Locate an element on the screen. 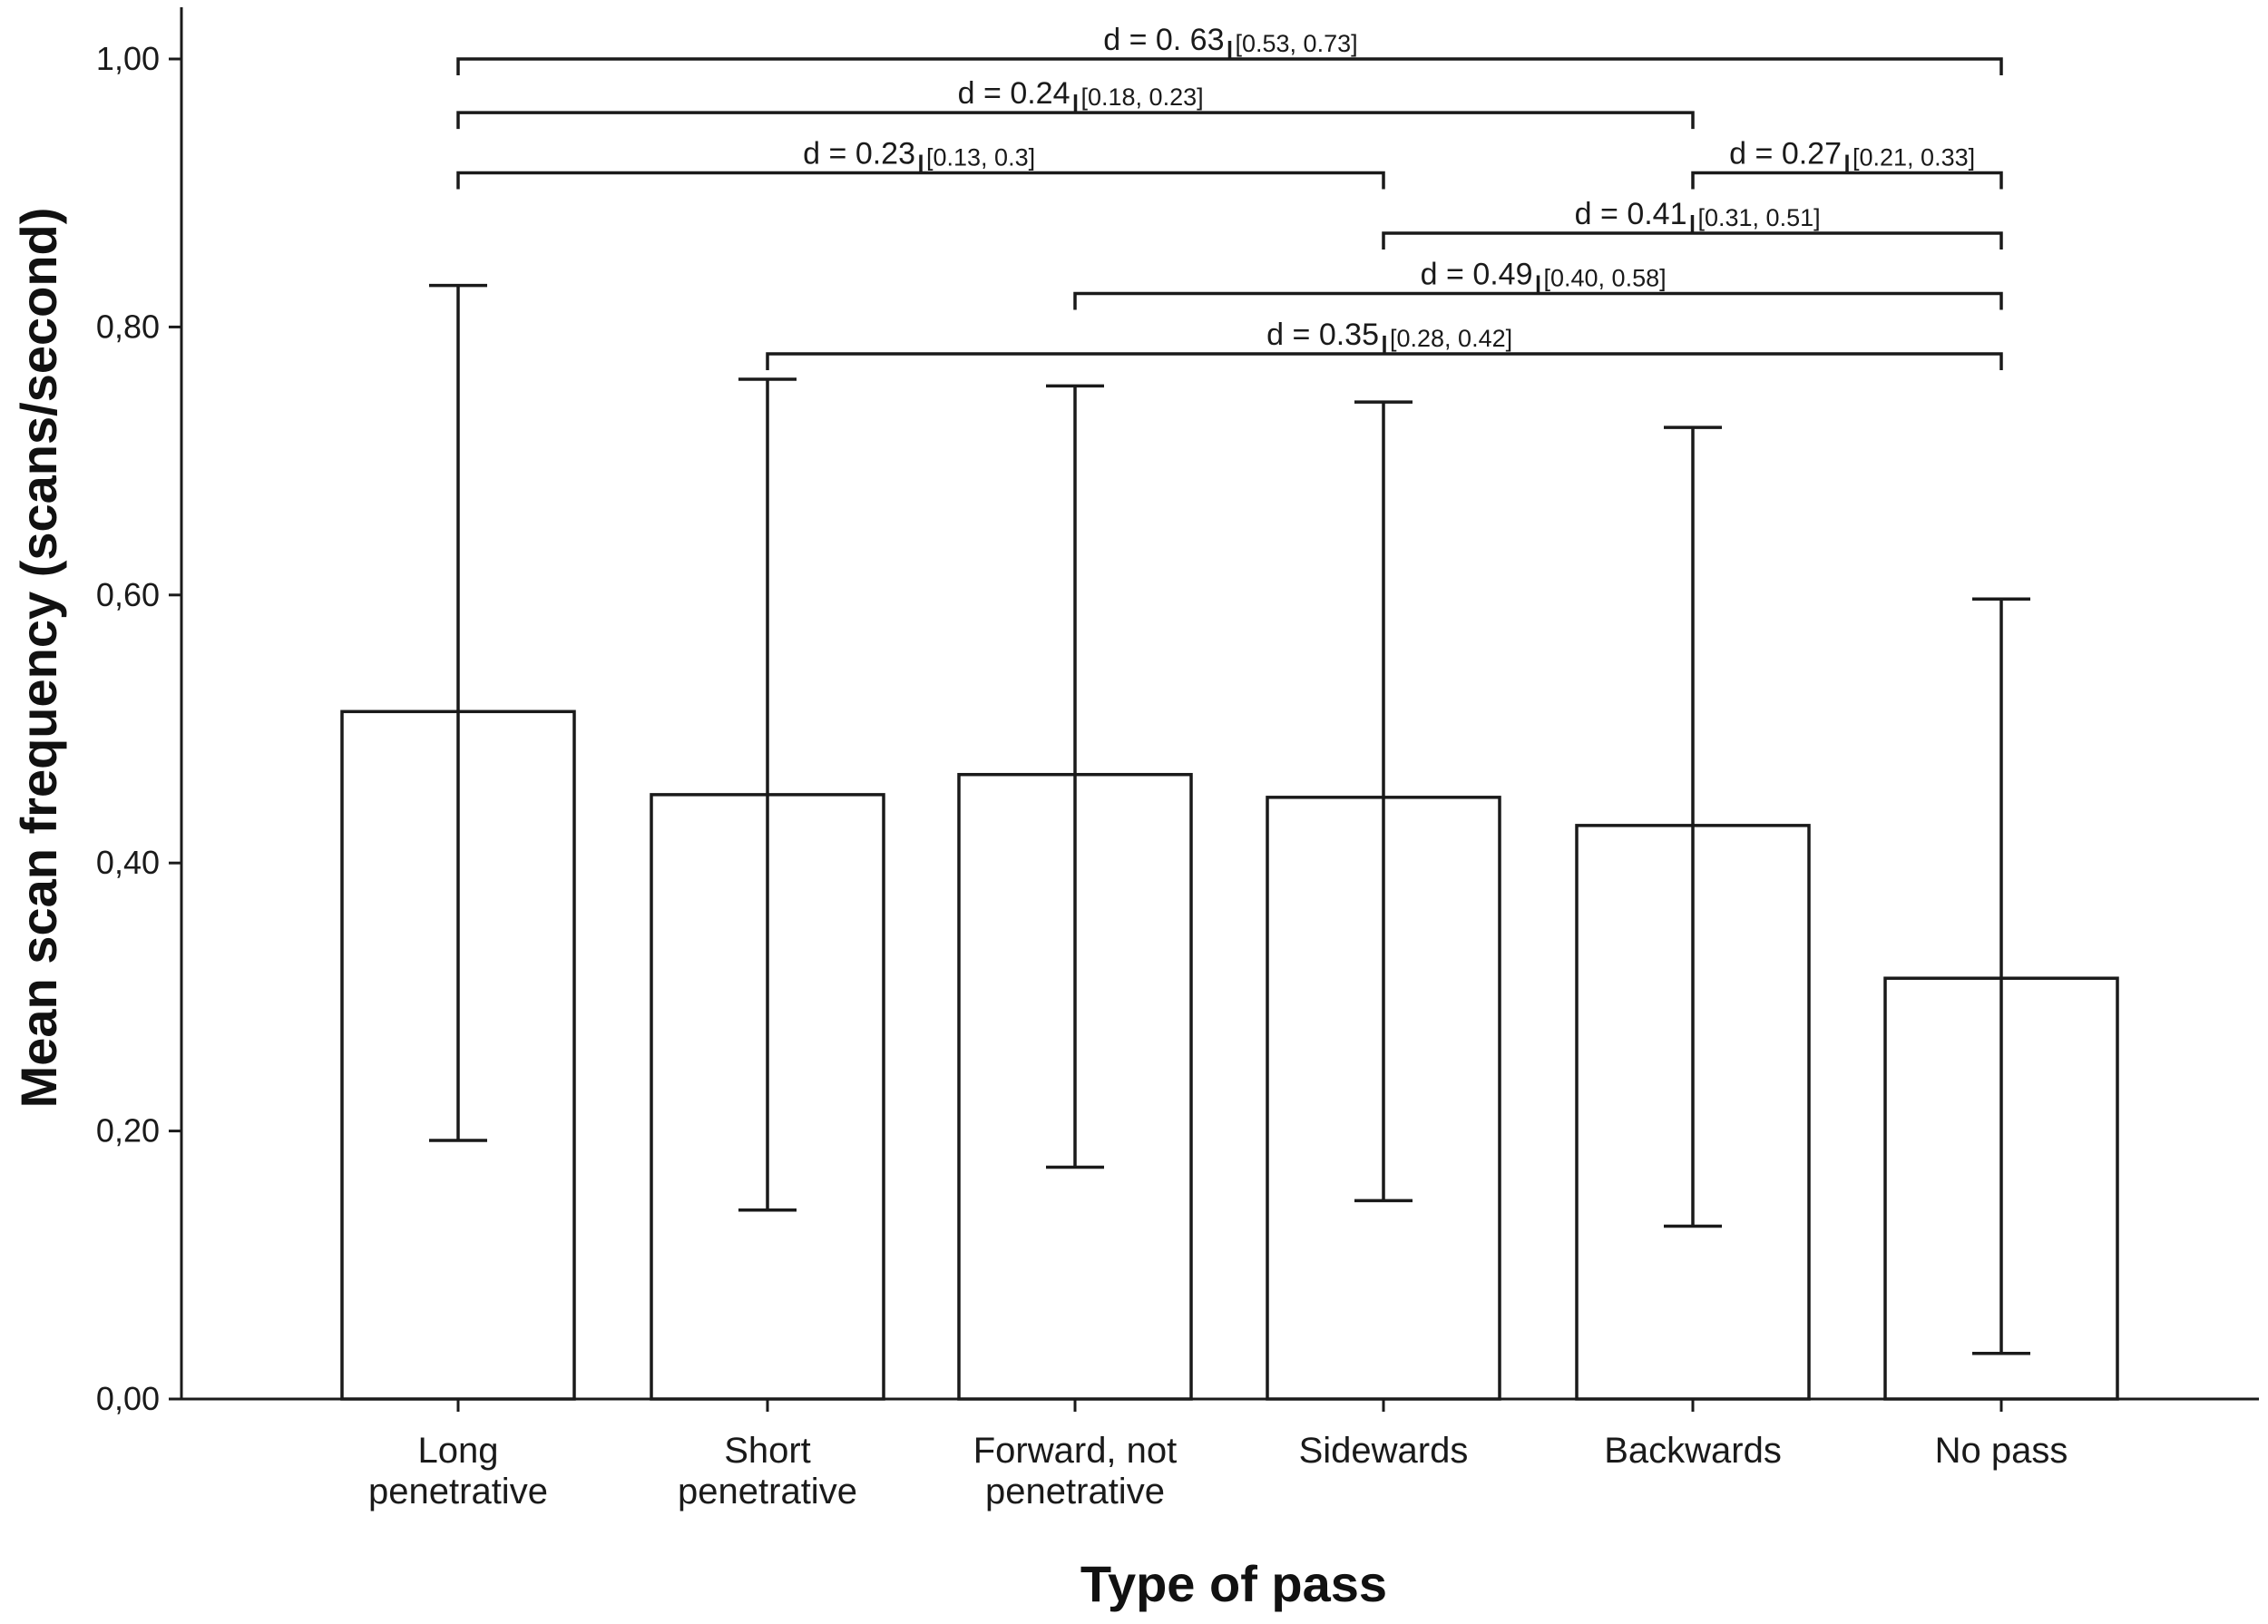  confidence-interval-label: [0.28, 0.42] is located at coordinates (1451, 338).